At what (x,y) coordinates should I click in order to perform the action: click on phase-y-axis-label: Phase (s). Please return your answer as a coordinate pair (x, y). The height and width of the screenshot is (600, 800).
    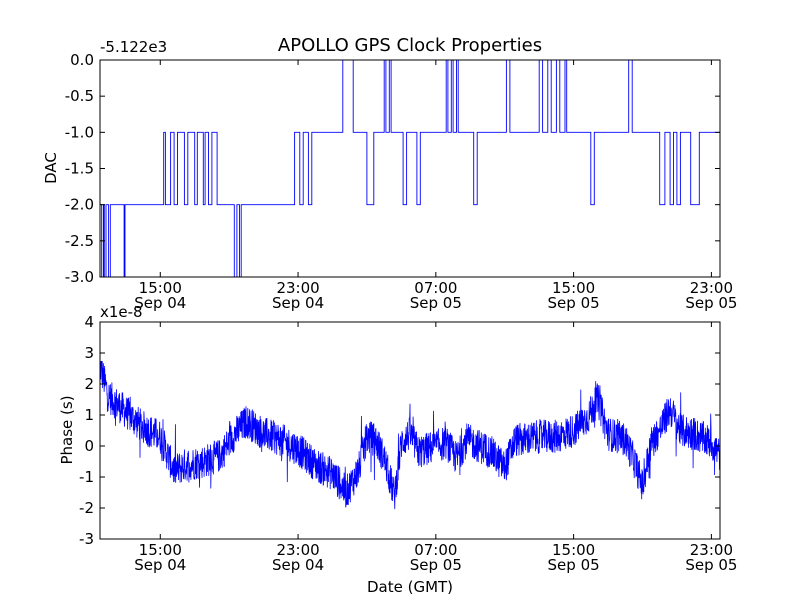
    Looking at the image, I should click on (67, 429).